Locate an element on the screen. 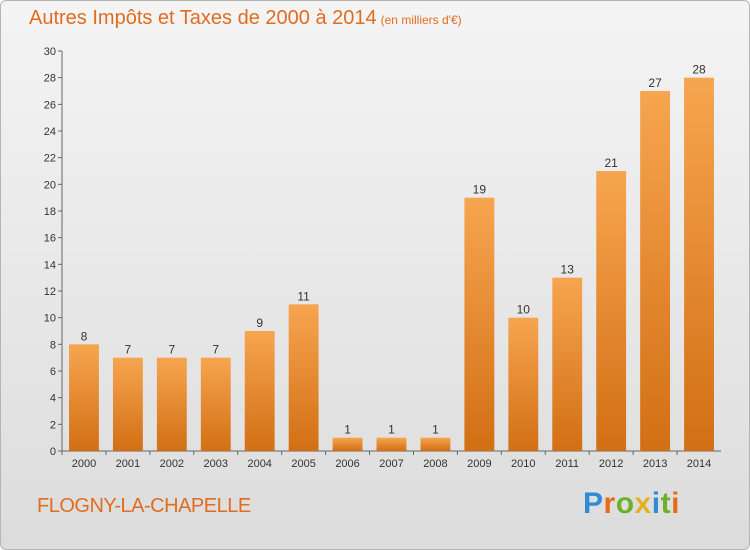 The height and width of the screenshot is (550, 750). y-tick-label: 0 is located at coordinates (53, 452).